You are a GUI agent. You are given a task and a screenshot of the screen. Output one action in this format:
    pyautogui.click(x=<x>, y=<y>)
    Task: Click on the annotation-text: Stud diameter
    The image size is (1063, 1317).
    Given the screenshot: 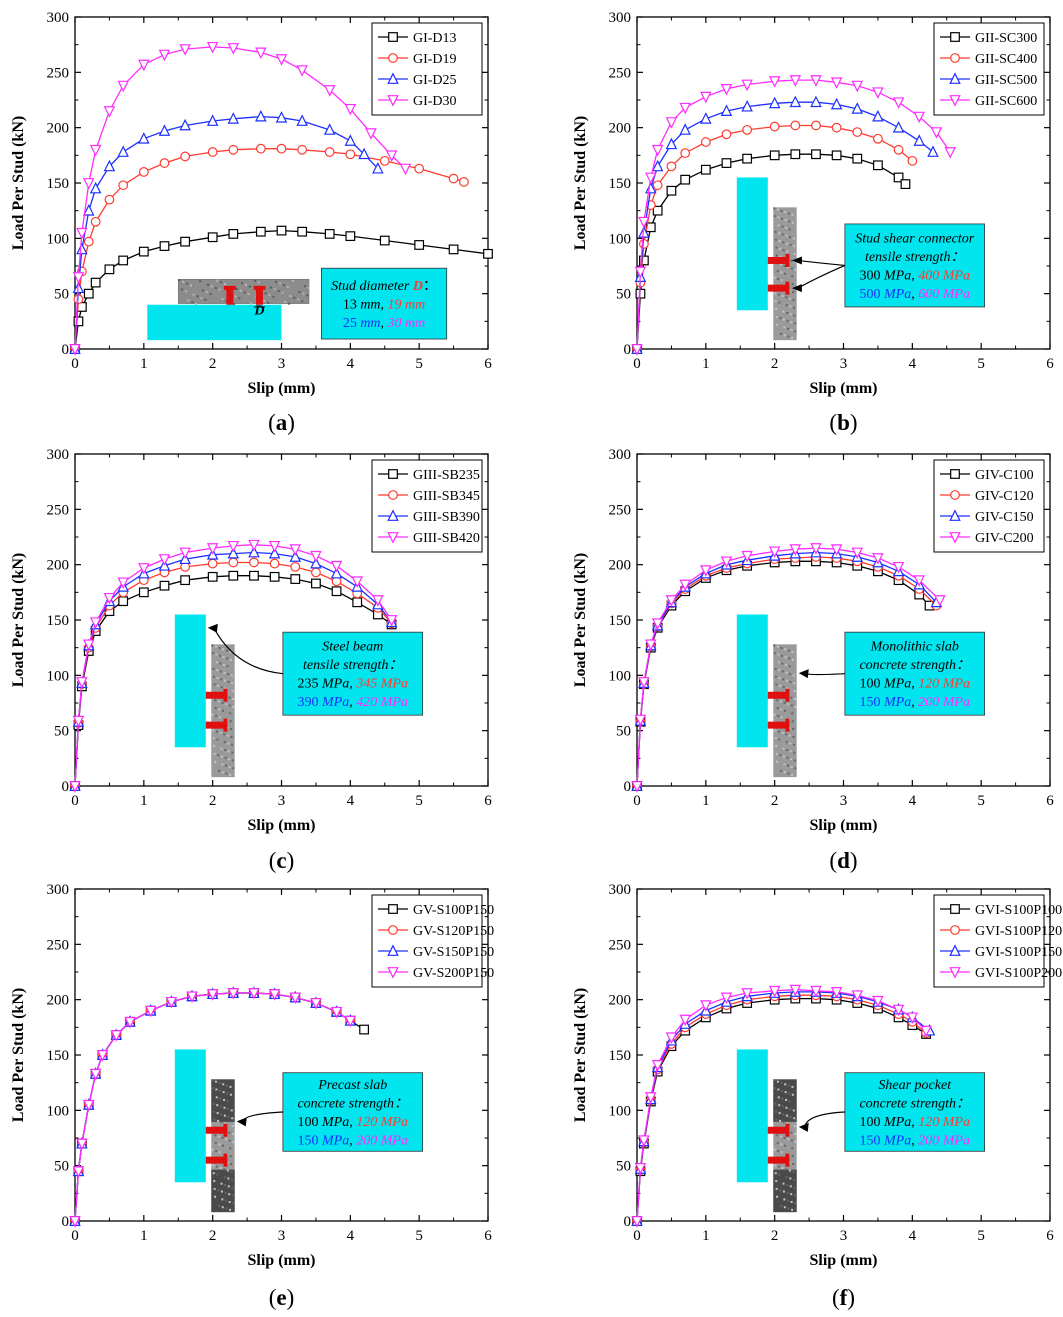 What is the action you would take?
    pyautogui.click(x=372, y=286)
    